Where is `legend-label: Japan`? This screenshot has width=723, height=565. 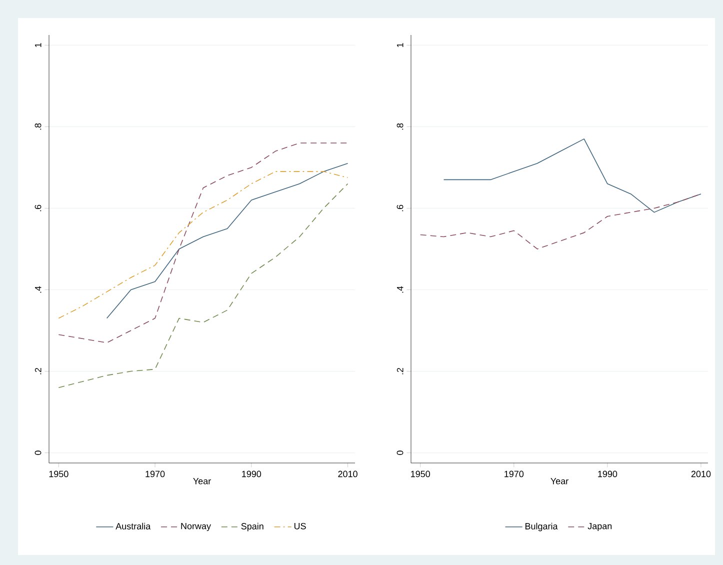
legend-label: Japan is located at coordinates (600, 527).